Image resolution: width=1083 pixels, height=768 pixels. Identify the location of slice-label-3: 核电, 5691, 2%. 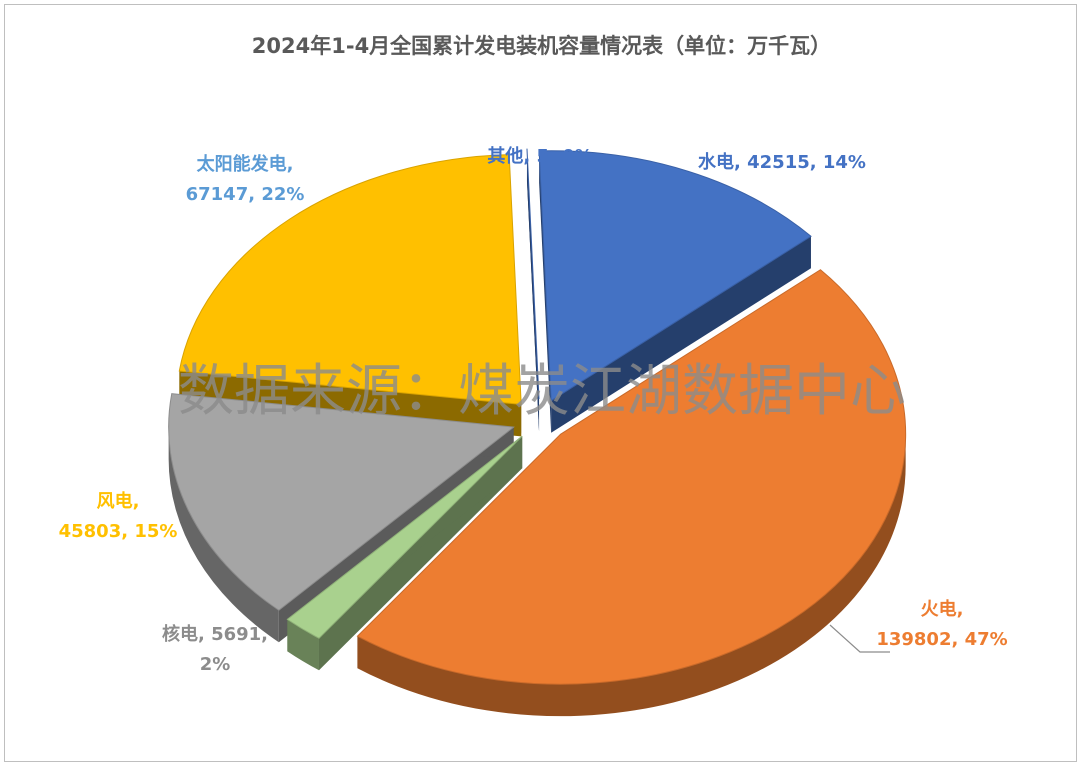
(215, 649).